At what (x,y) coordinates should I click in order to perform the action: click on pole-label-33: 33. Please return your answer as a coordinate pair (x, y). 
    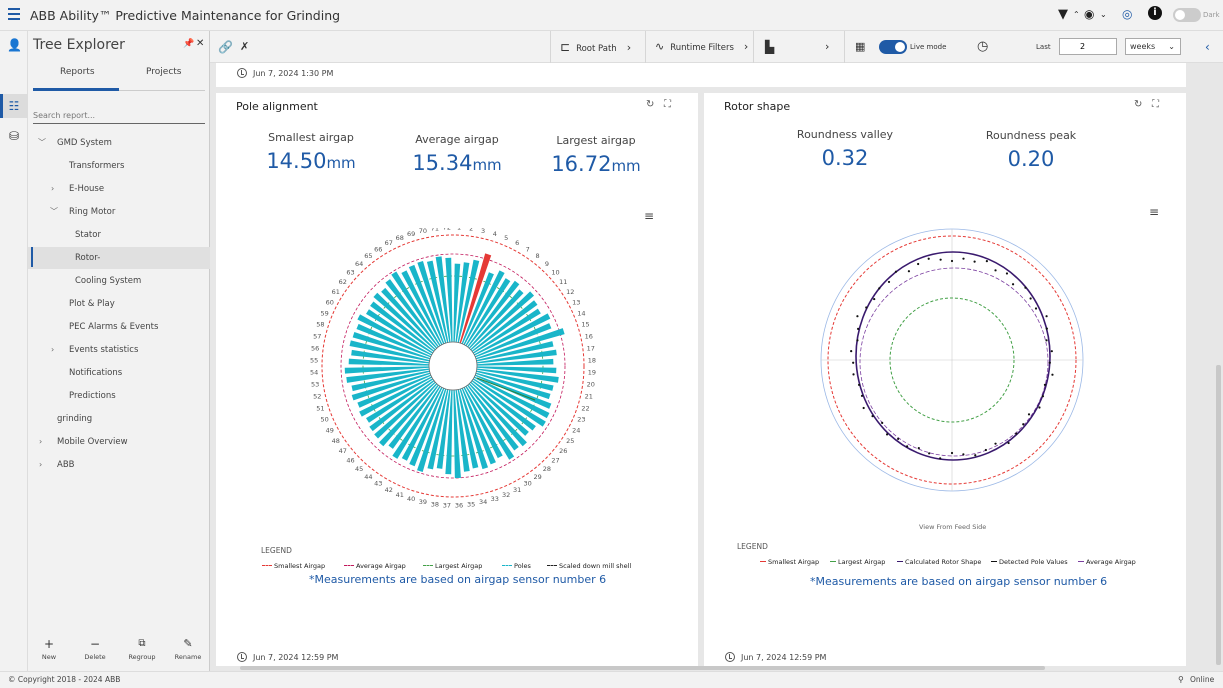
    Looking at the image, I should click on (495, 499).